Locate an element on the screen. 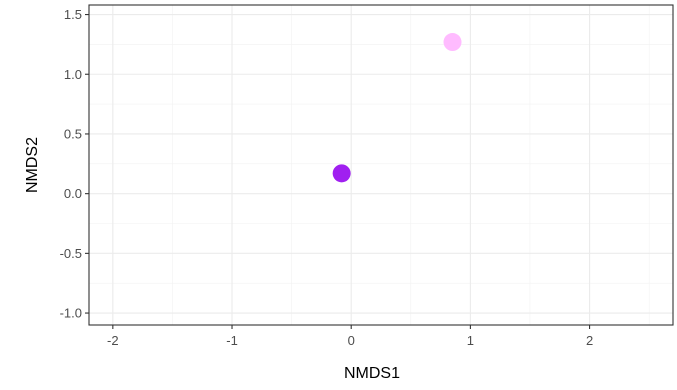 Image resolution: width=677 pixels, height=390 pixels. y-axis-title: NMDS2 is located at coordinates (32, 165).